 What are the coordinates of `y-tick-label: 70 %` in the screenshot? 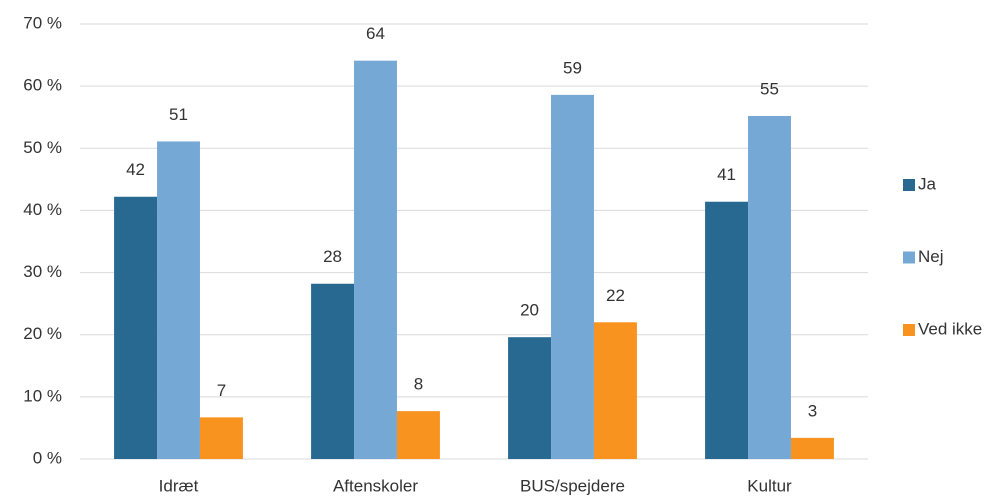 It's located at (42, 22).